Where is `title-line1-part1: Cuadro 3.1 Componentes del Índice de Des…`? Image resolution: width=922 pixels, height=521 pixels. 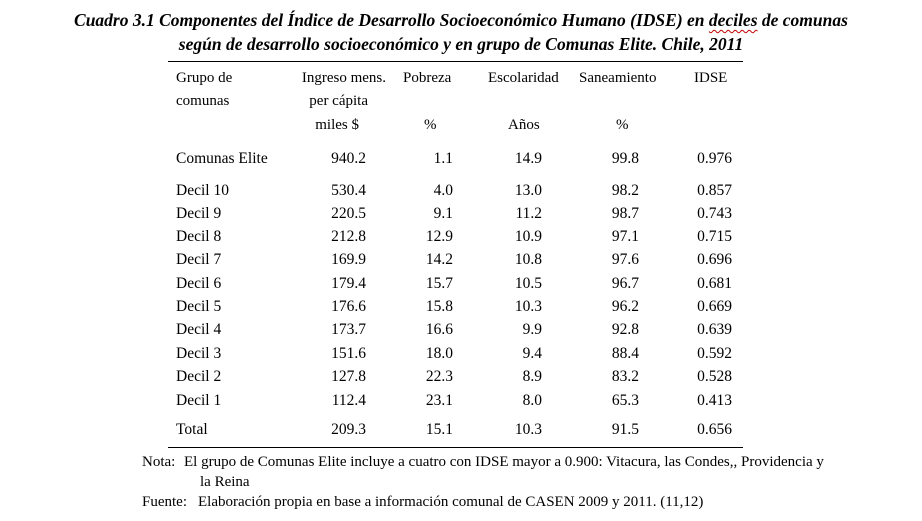 title-line1-part1: Cuadro 3.1 Componentes del Índice de Des… is located at coordinates (391, 20).